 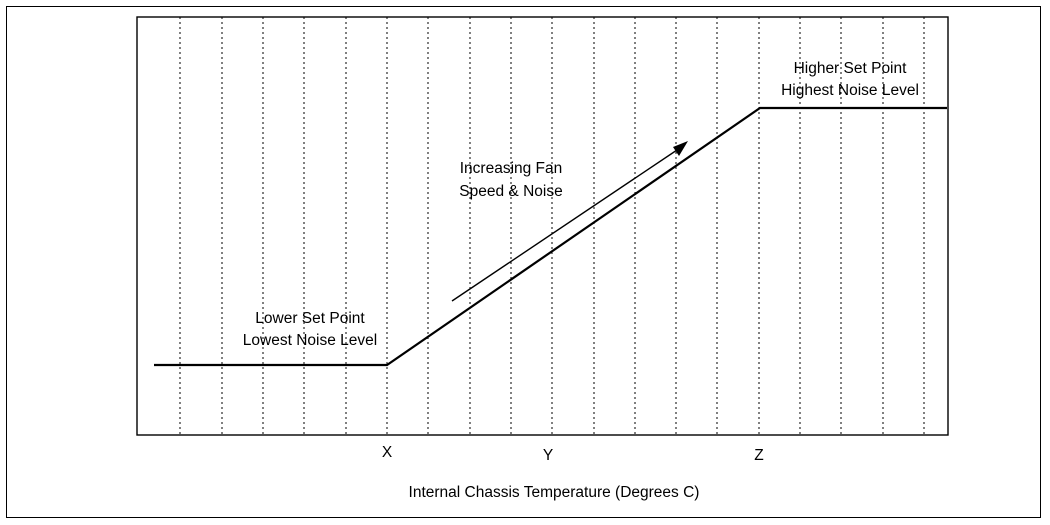 I want to click on x-tick-label-z: Z, so click(x=758, y=455).